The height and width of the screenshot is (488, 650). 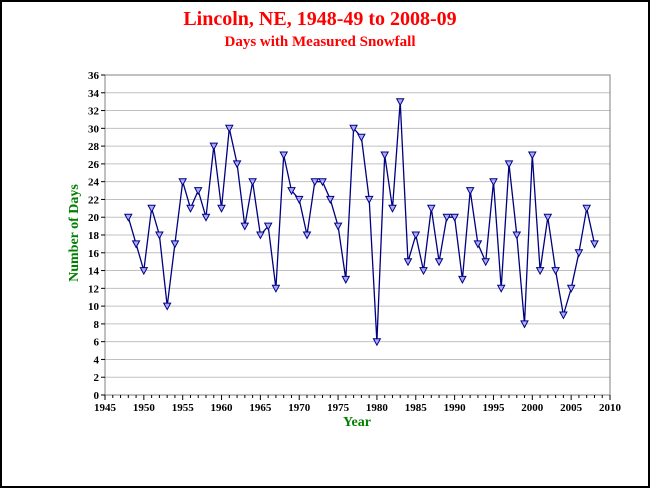 What do you see at coordinates (74, 233) in the screenshot?
I see `y-axis-title: Number of Days` at bounding box center [74, 233].